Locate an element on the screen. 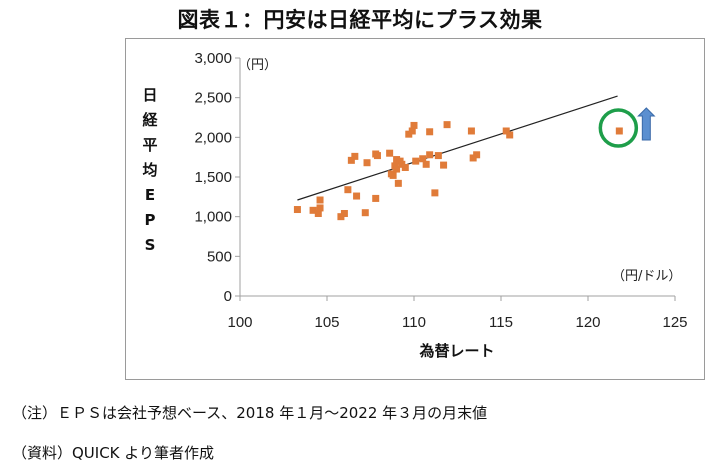  x-tick-label: 110 is located at coordinates (414, 322).